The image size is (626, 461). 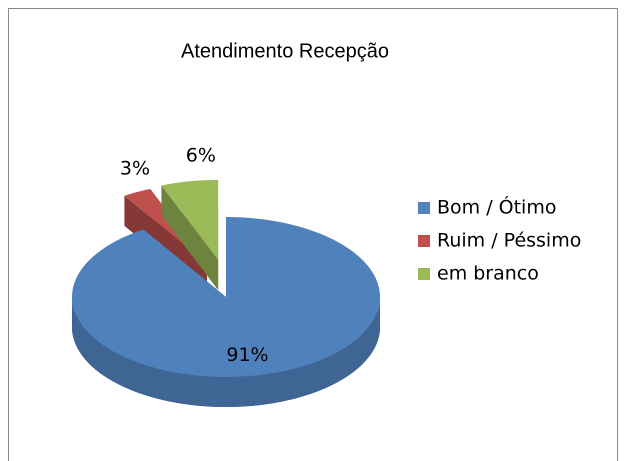 I want to click on pie-slice, so click(x=190, y=234).